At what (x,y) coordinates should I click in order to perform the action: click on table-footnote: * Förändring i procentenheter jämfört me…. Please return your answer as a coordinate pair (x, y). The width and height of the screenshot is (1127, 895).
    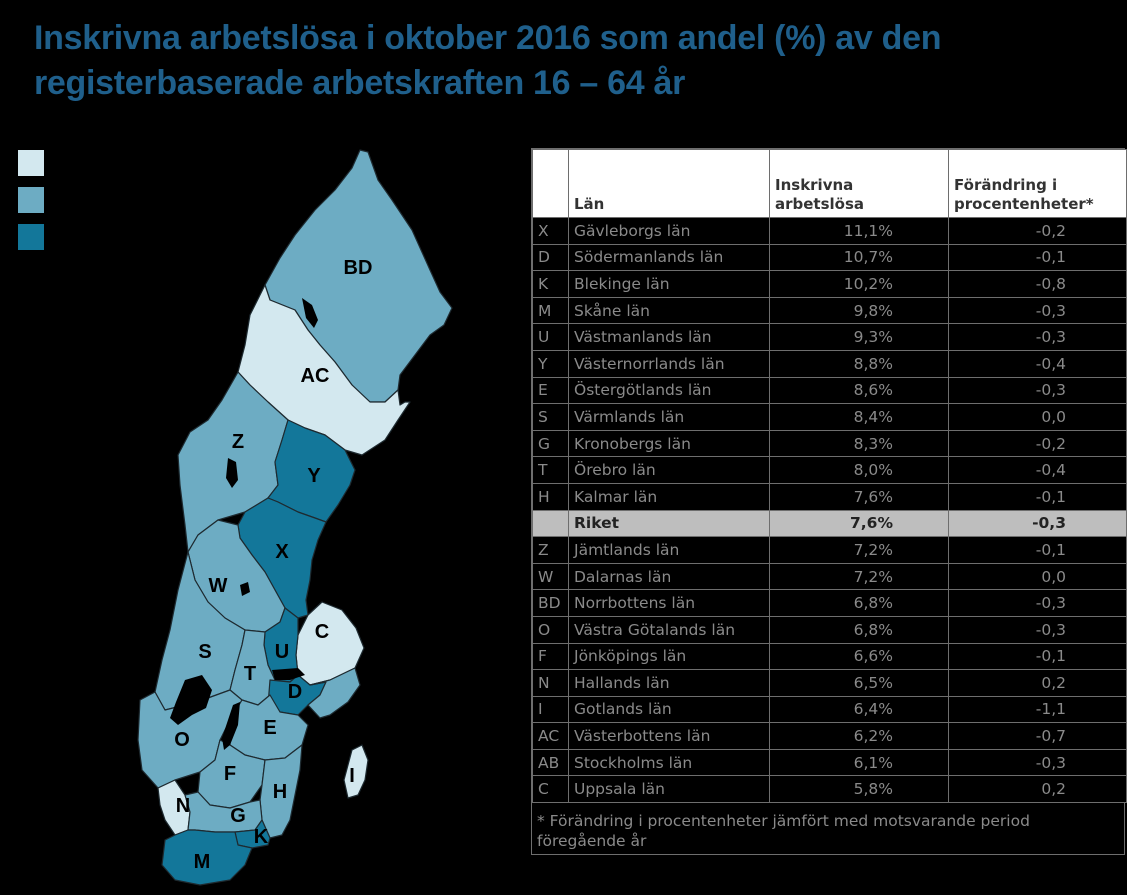
    Looking at the image, I should click on (783, 831).